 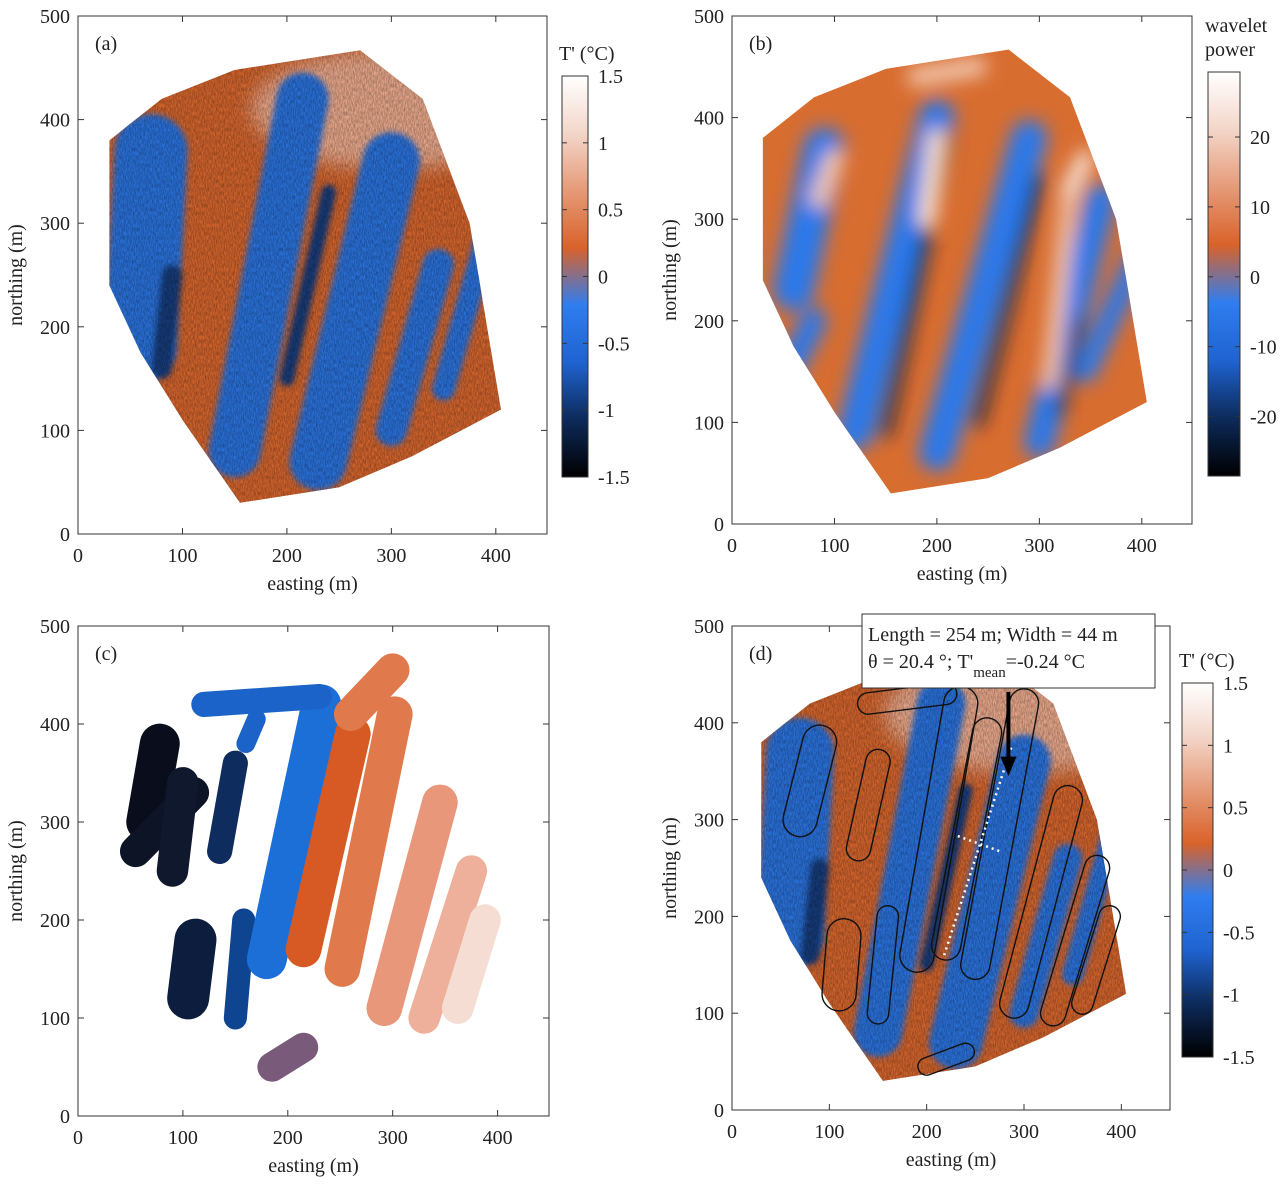 What do you see at coordinates (106, 654) in the screenshot?
I see `panel-label: (c)` at bounding box center [106, 654].